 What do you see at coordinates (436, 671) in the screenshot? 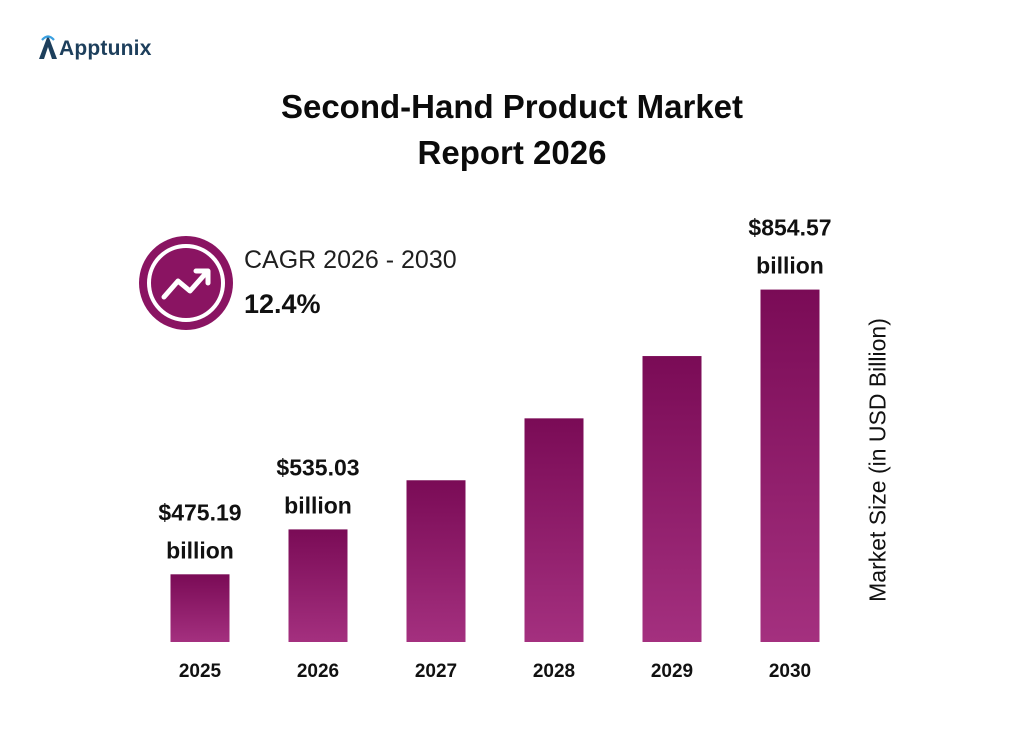
I see `x-tick-label: 2027` at bounding box center [436, 671].